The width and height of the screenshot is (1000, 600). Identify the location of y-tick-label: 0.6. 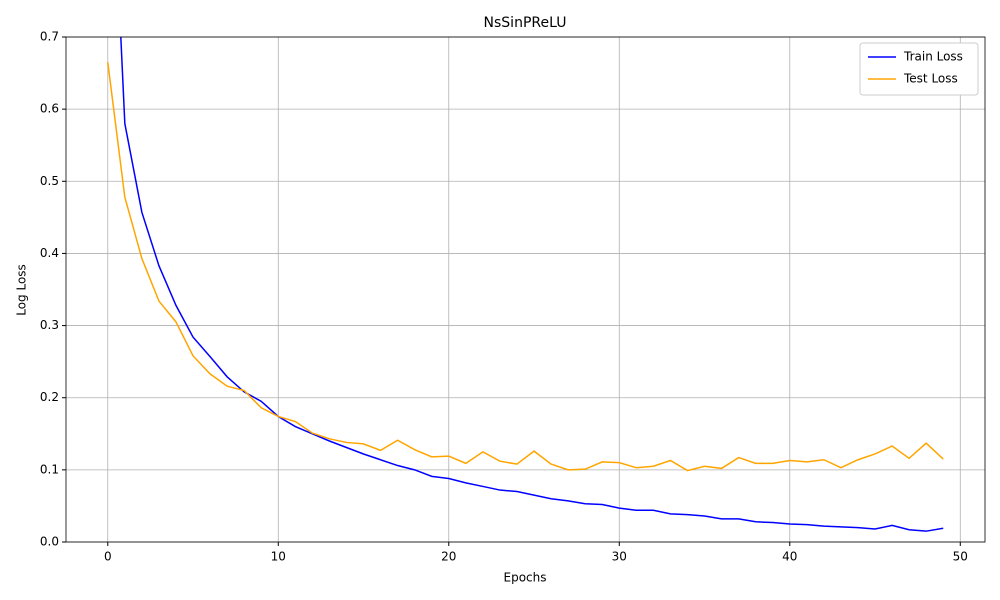
(49, 109).